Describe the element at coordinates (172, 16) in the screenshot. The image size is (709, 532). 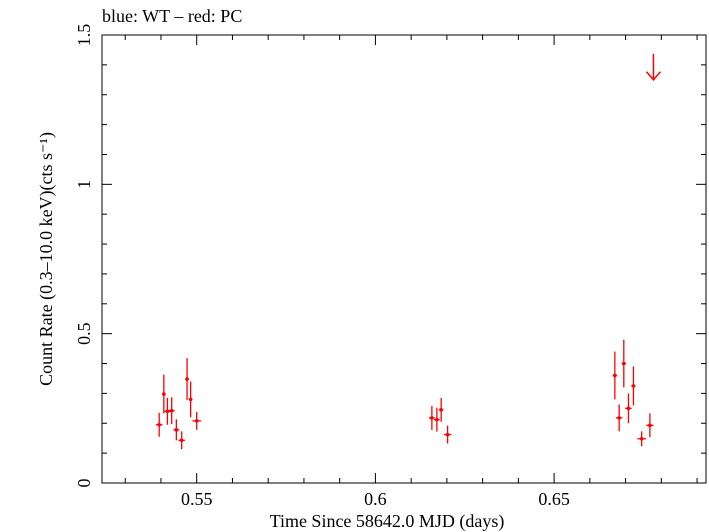
I see `chart-title: blue: WT – red: PC` at that location.